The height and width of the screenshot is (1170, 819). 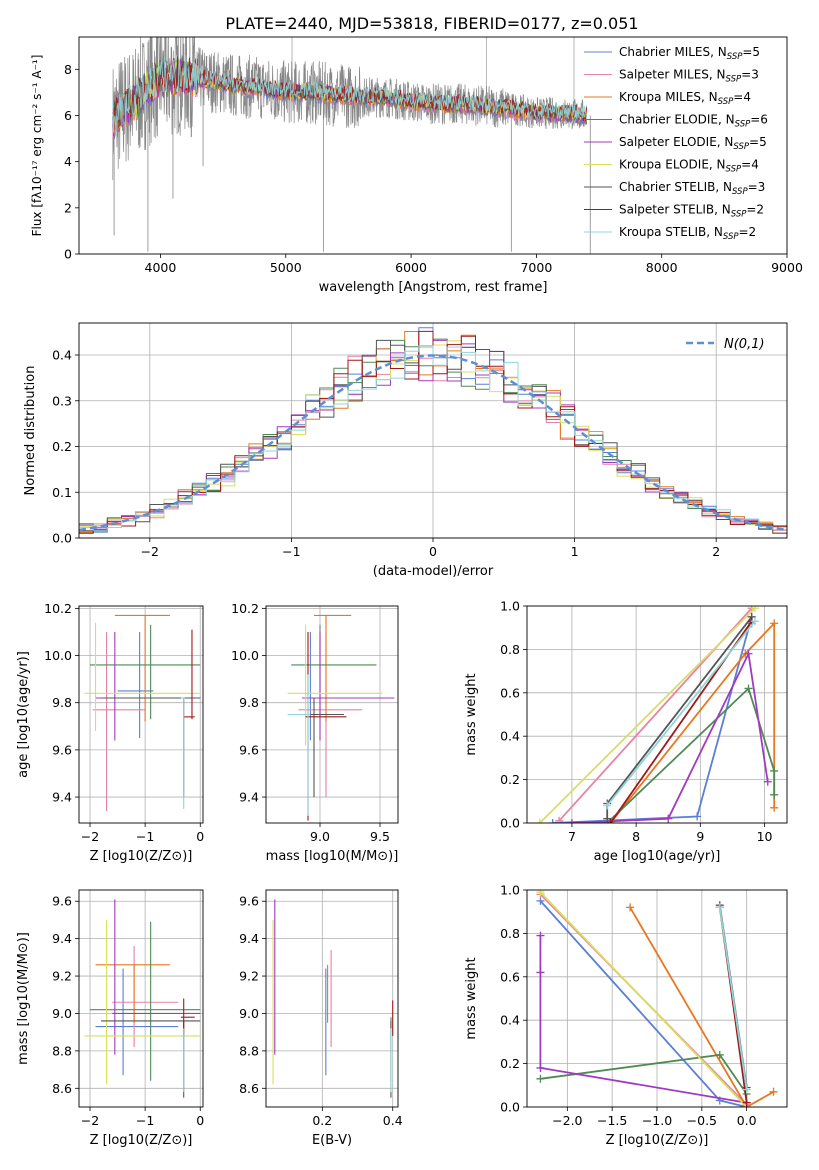 I want to click on y-tick-label: 8.6, so click(x=62, y=1088).